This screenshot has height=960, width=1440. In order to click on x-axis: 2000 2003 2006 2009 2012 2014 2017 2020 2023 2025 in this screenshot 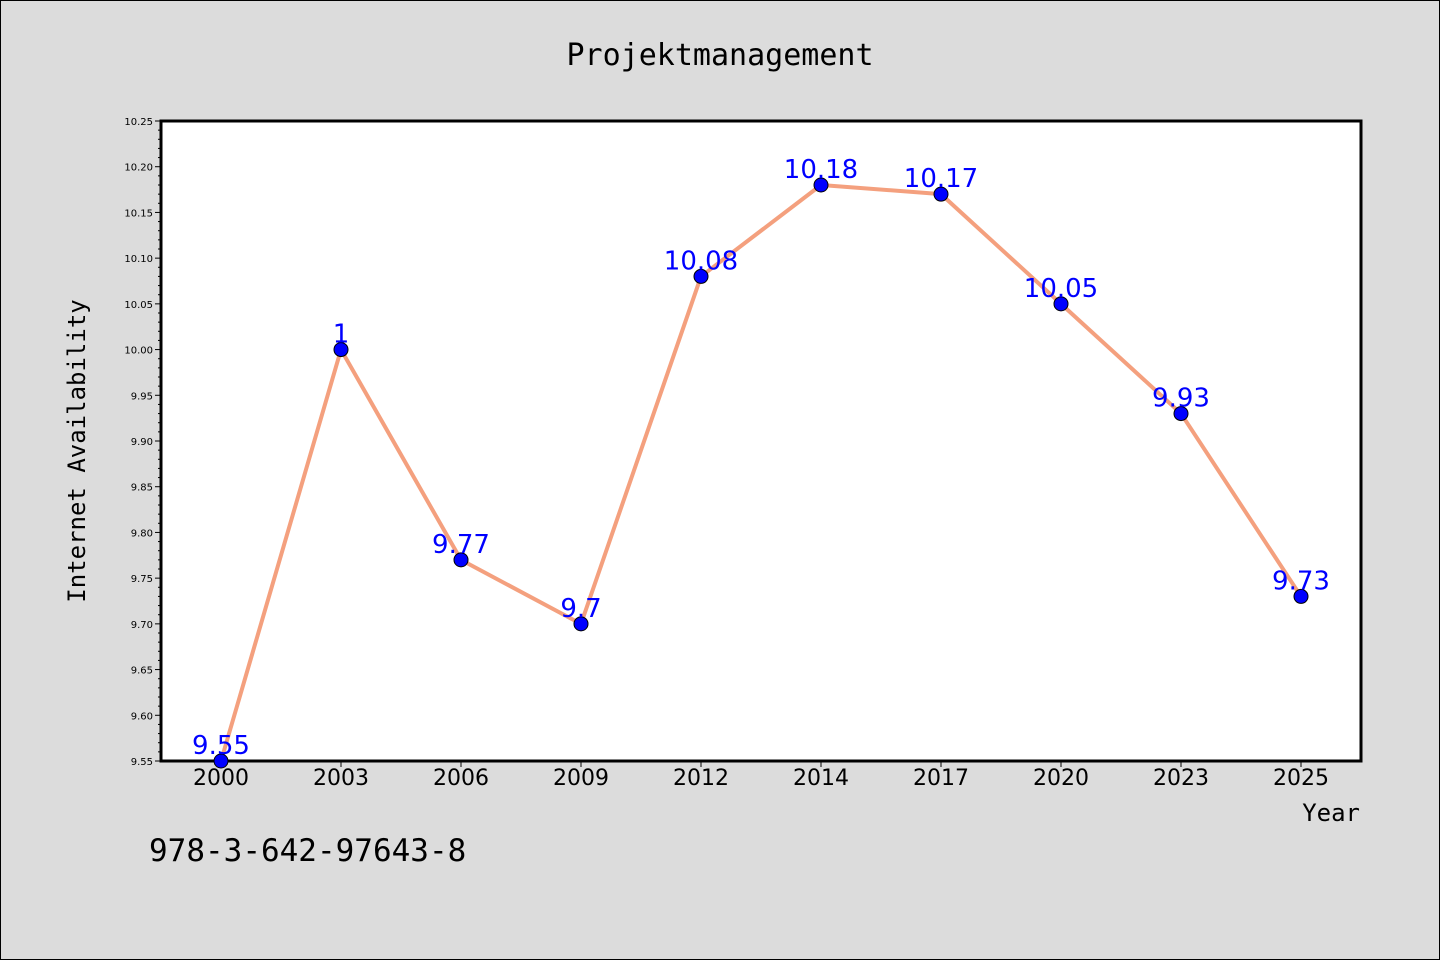, I will do `click(761, 776)`.